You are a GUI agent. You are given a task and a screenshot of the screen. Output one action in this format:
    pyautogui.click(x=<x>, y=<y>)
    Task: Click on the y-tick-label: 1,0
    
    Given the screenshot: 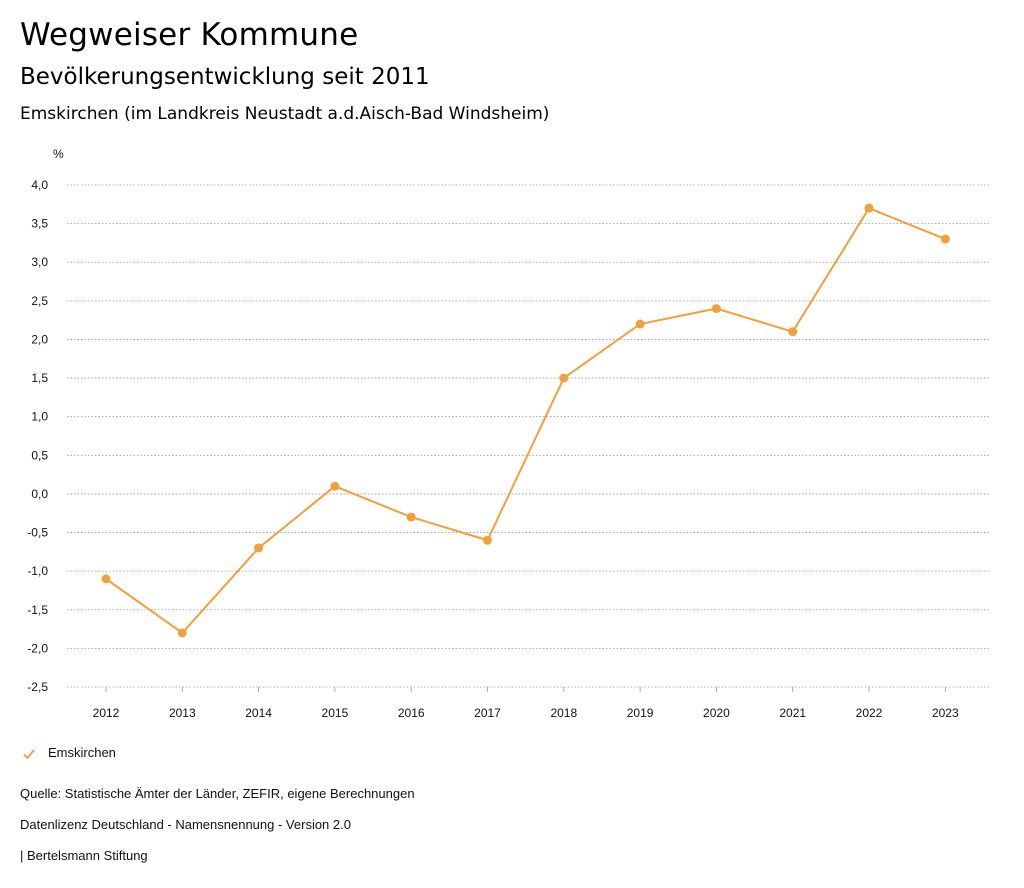 What is the action you would take?
    pyautogui.click(x=39, y=417)
    